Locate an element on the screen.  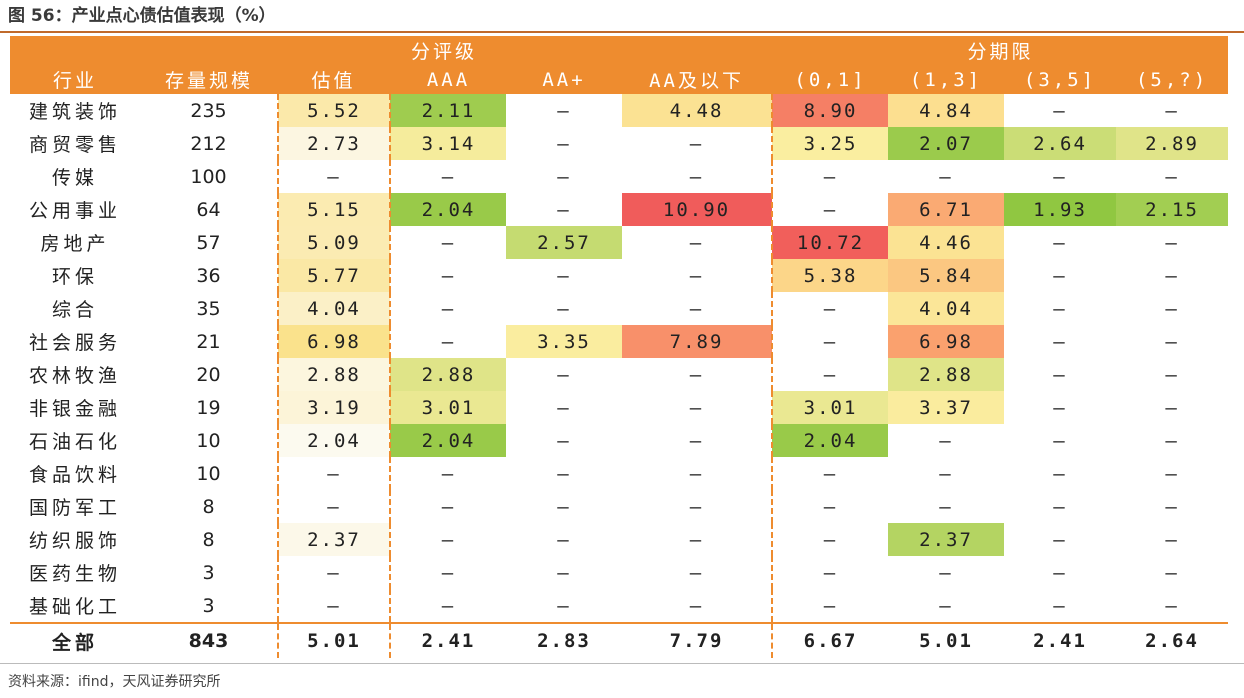
aa-plus-cell: 3.35 is located at coordinates (564, 341).